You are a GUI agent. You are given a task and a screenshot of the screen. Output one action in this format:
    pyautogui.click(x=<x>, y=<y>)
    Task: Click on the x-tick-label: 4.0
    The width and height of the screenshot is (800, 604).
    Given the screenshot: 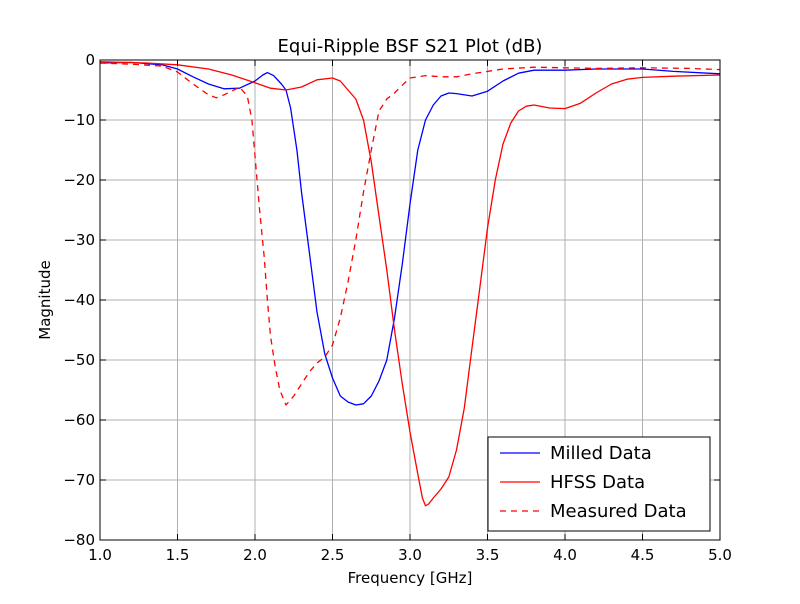 What is the action you would take?
    pyautogui.click(x=565, y=555)
    